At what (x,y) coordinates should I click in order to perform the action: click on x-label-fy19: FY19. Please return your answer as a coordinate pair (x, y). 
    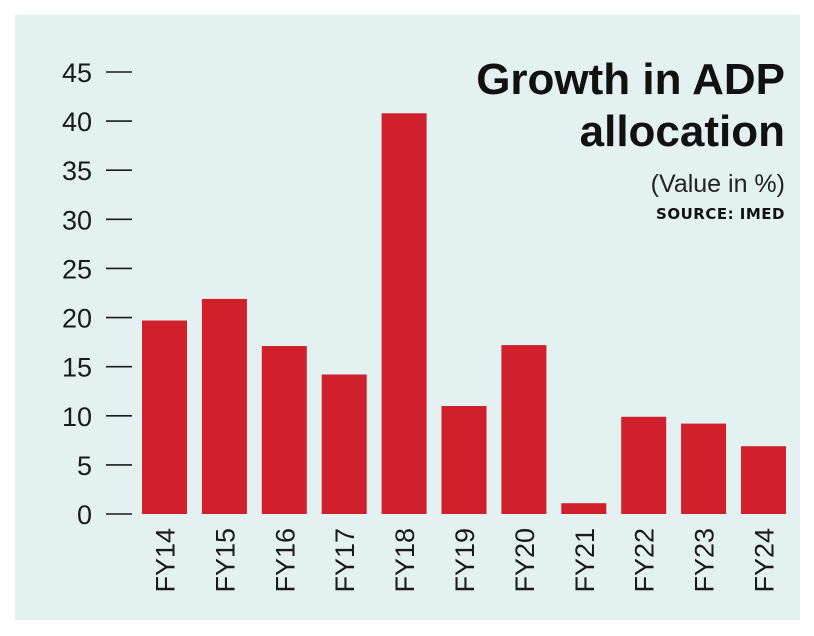
    Looking at the image, I should click on (465, 560).